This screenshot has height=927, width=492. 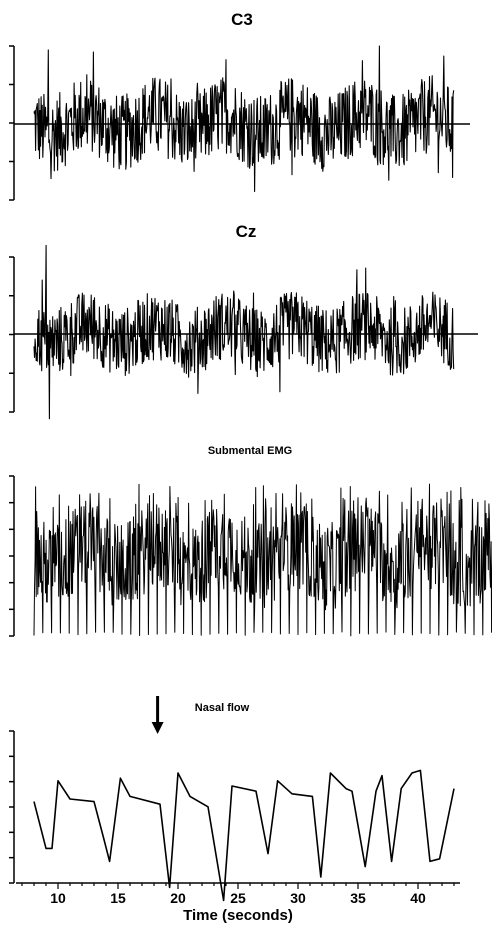 What do you see at coordinates (238, 915) in the screenshot?
I see `x-axis-label: Time (seconds)` at bounding box center [238, 915].